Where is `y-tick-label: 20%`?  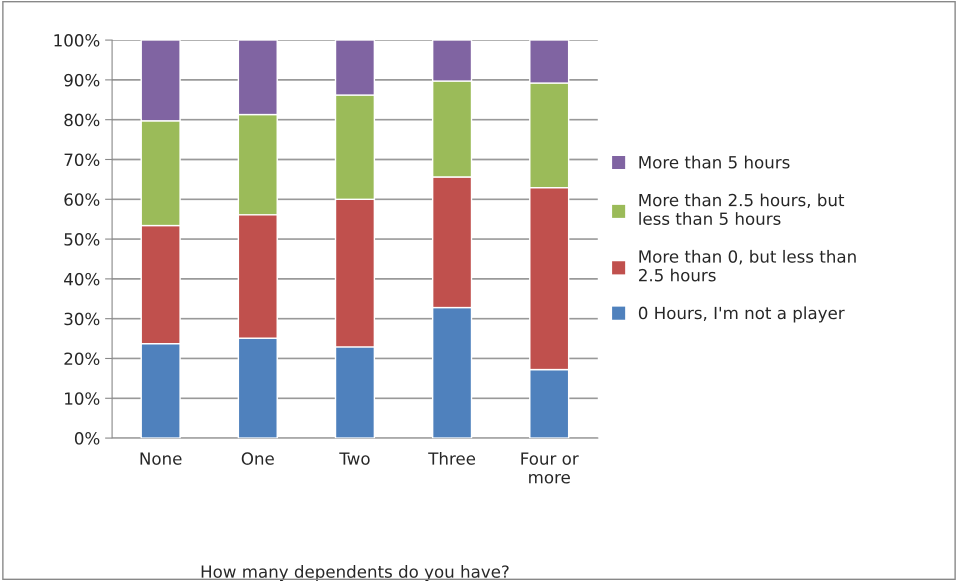
y-tick-label: 20% is located at coordinates (82, 359).